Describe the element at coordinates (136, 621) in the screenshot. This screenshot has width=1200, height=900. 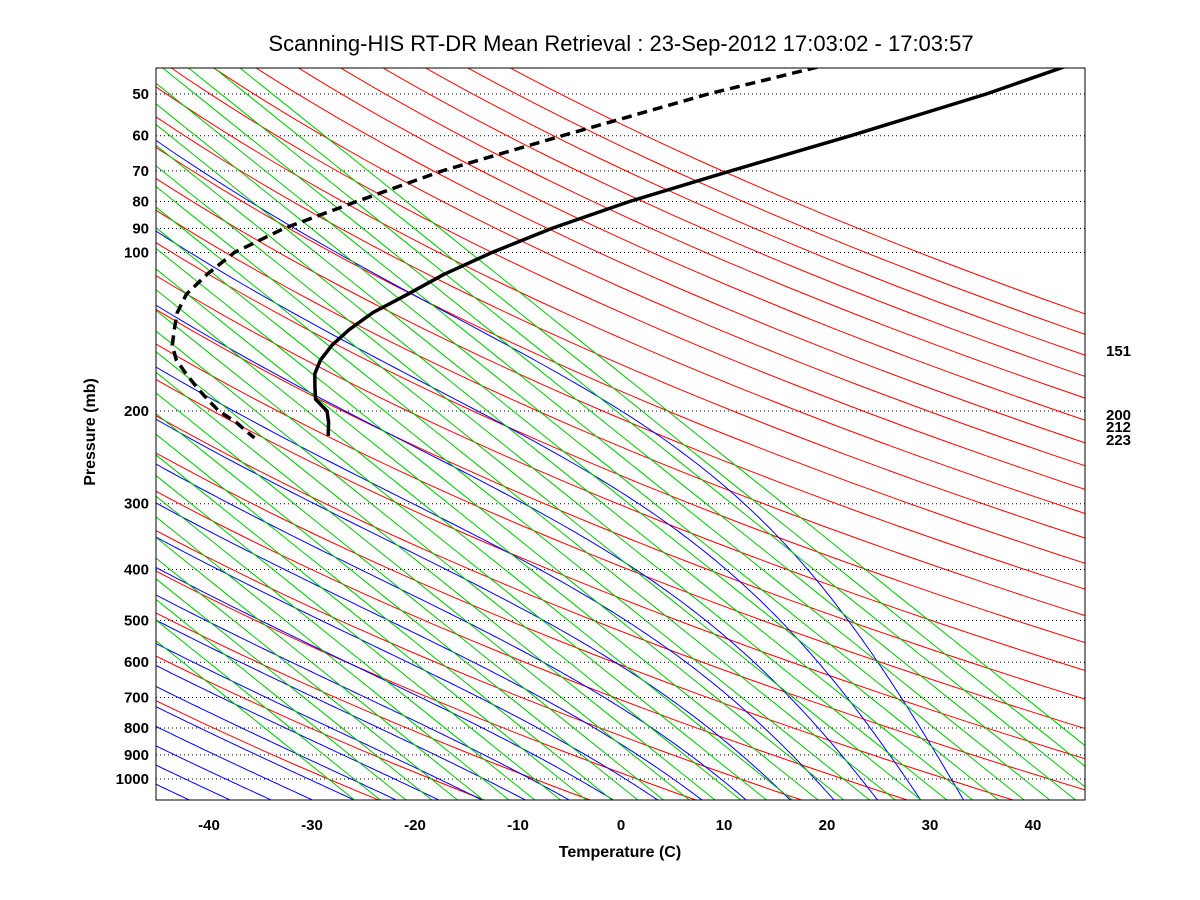
I see `y-tick-label: 500` at that location.